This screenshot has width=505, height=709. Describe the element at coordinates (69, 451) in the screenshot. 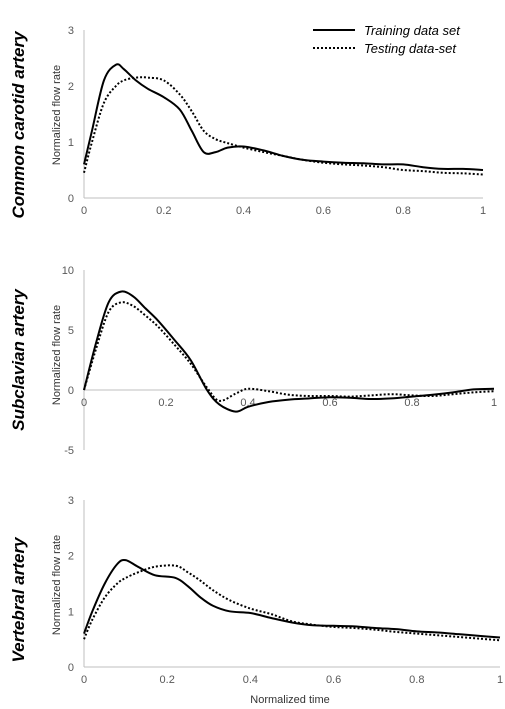

I see `y-tick-label: -5` at that location.